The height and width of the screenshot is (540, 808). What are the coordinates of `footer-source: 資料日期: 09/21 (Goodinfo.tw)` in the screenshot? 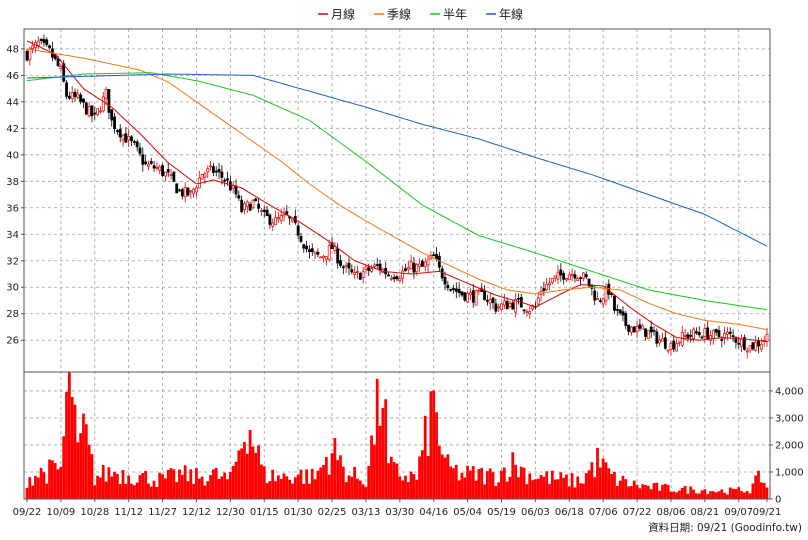 It's located at (725, 527).